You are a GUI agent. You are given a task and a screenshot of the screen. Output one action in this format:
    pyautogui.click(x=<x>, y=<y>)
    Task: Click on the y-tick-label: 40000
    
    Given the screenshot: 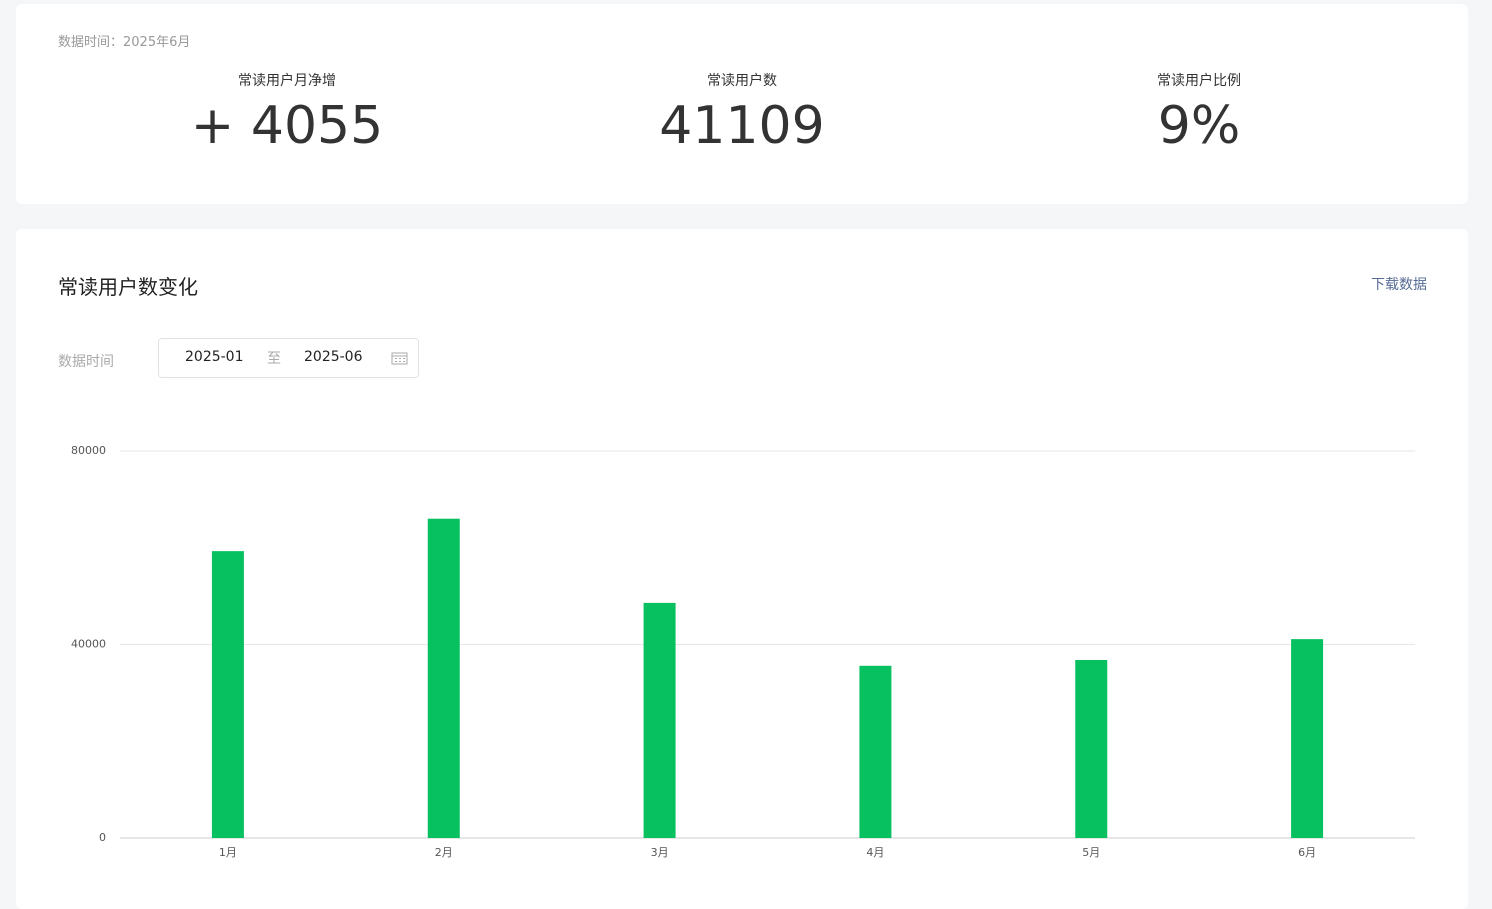 What is the action you would take?
    pyautogui.click(x=88, y=644)
    